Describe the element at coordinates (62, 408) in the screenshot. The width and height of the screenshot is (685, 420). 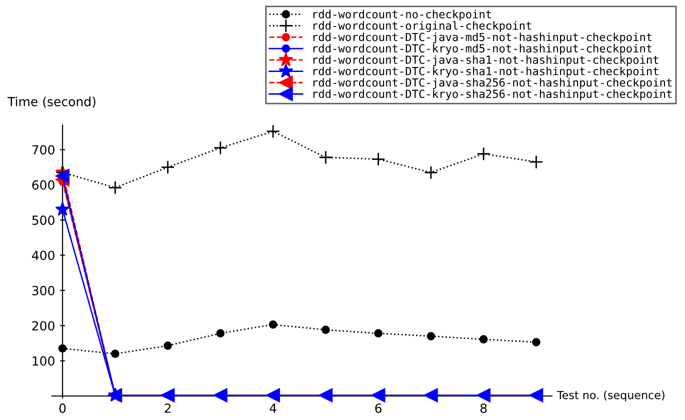
I see `x-tick-label: 0` at that location.